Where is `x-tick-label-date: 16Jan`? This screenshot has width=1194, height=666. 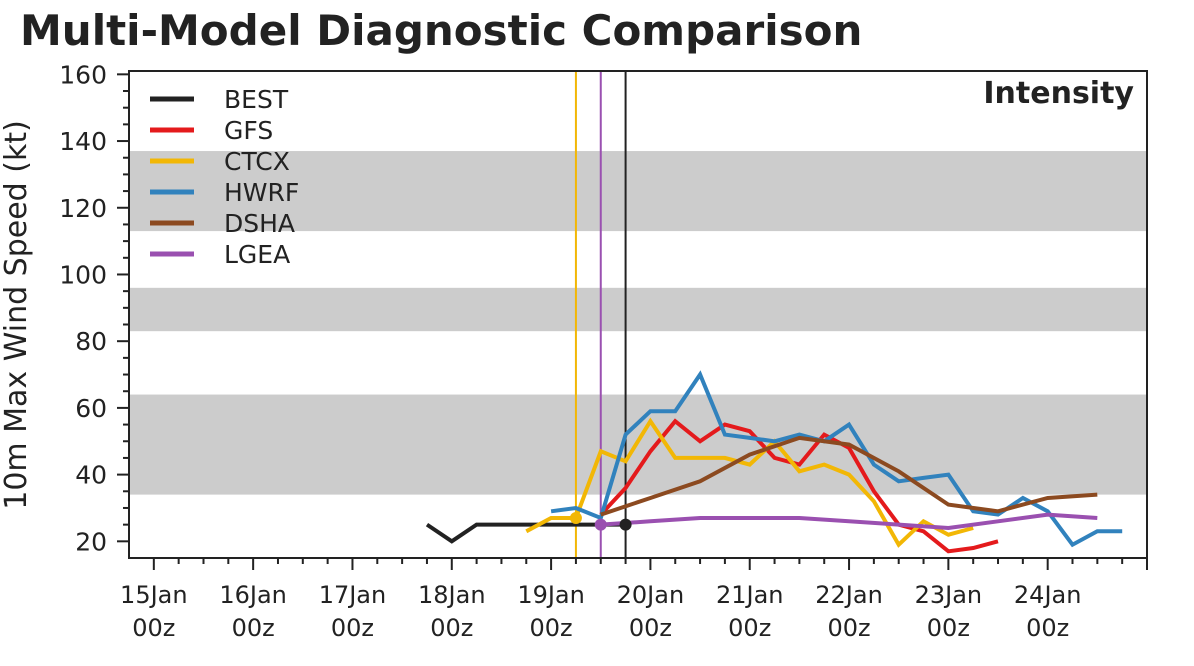 x-tick-label-date: 16Jan is located at coordinates (253, 595).